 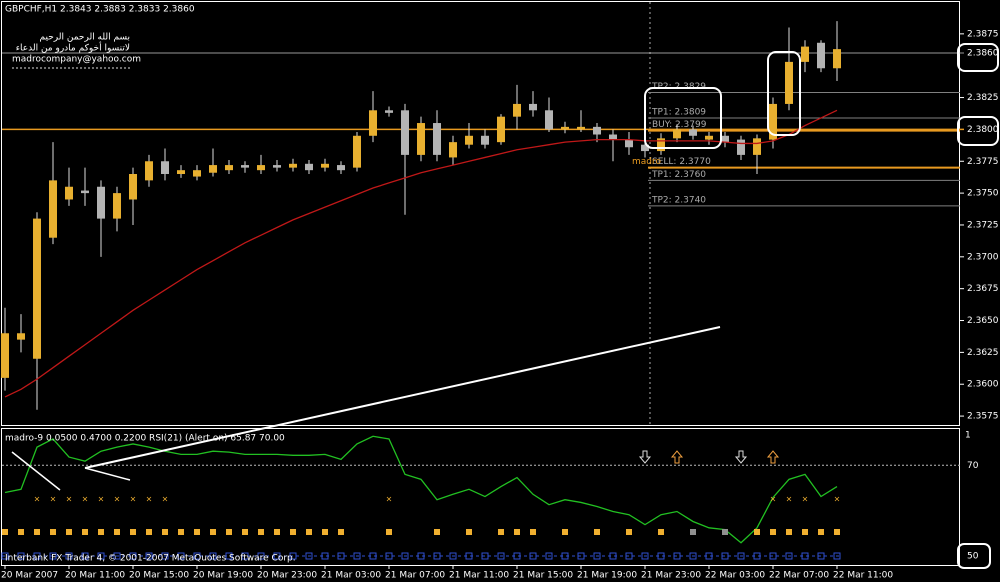 What do you see at coordinates (85, 38) in the screenshot?
I see `note: بسم الله الرحمن الرحيم` at bounding box center [85, 38].